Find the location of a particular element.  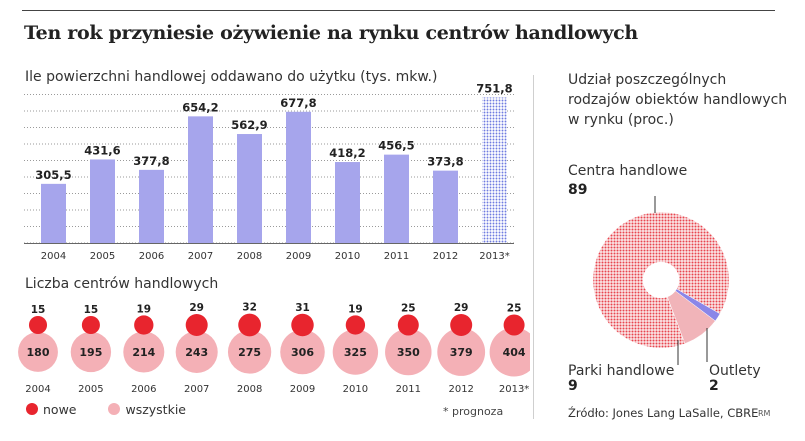

bar-2009 is located at coordinates (298, 177).